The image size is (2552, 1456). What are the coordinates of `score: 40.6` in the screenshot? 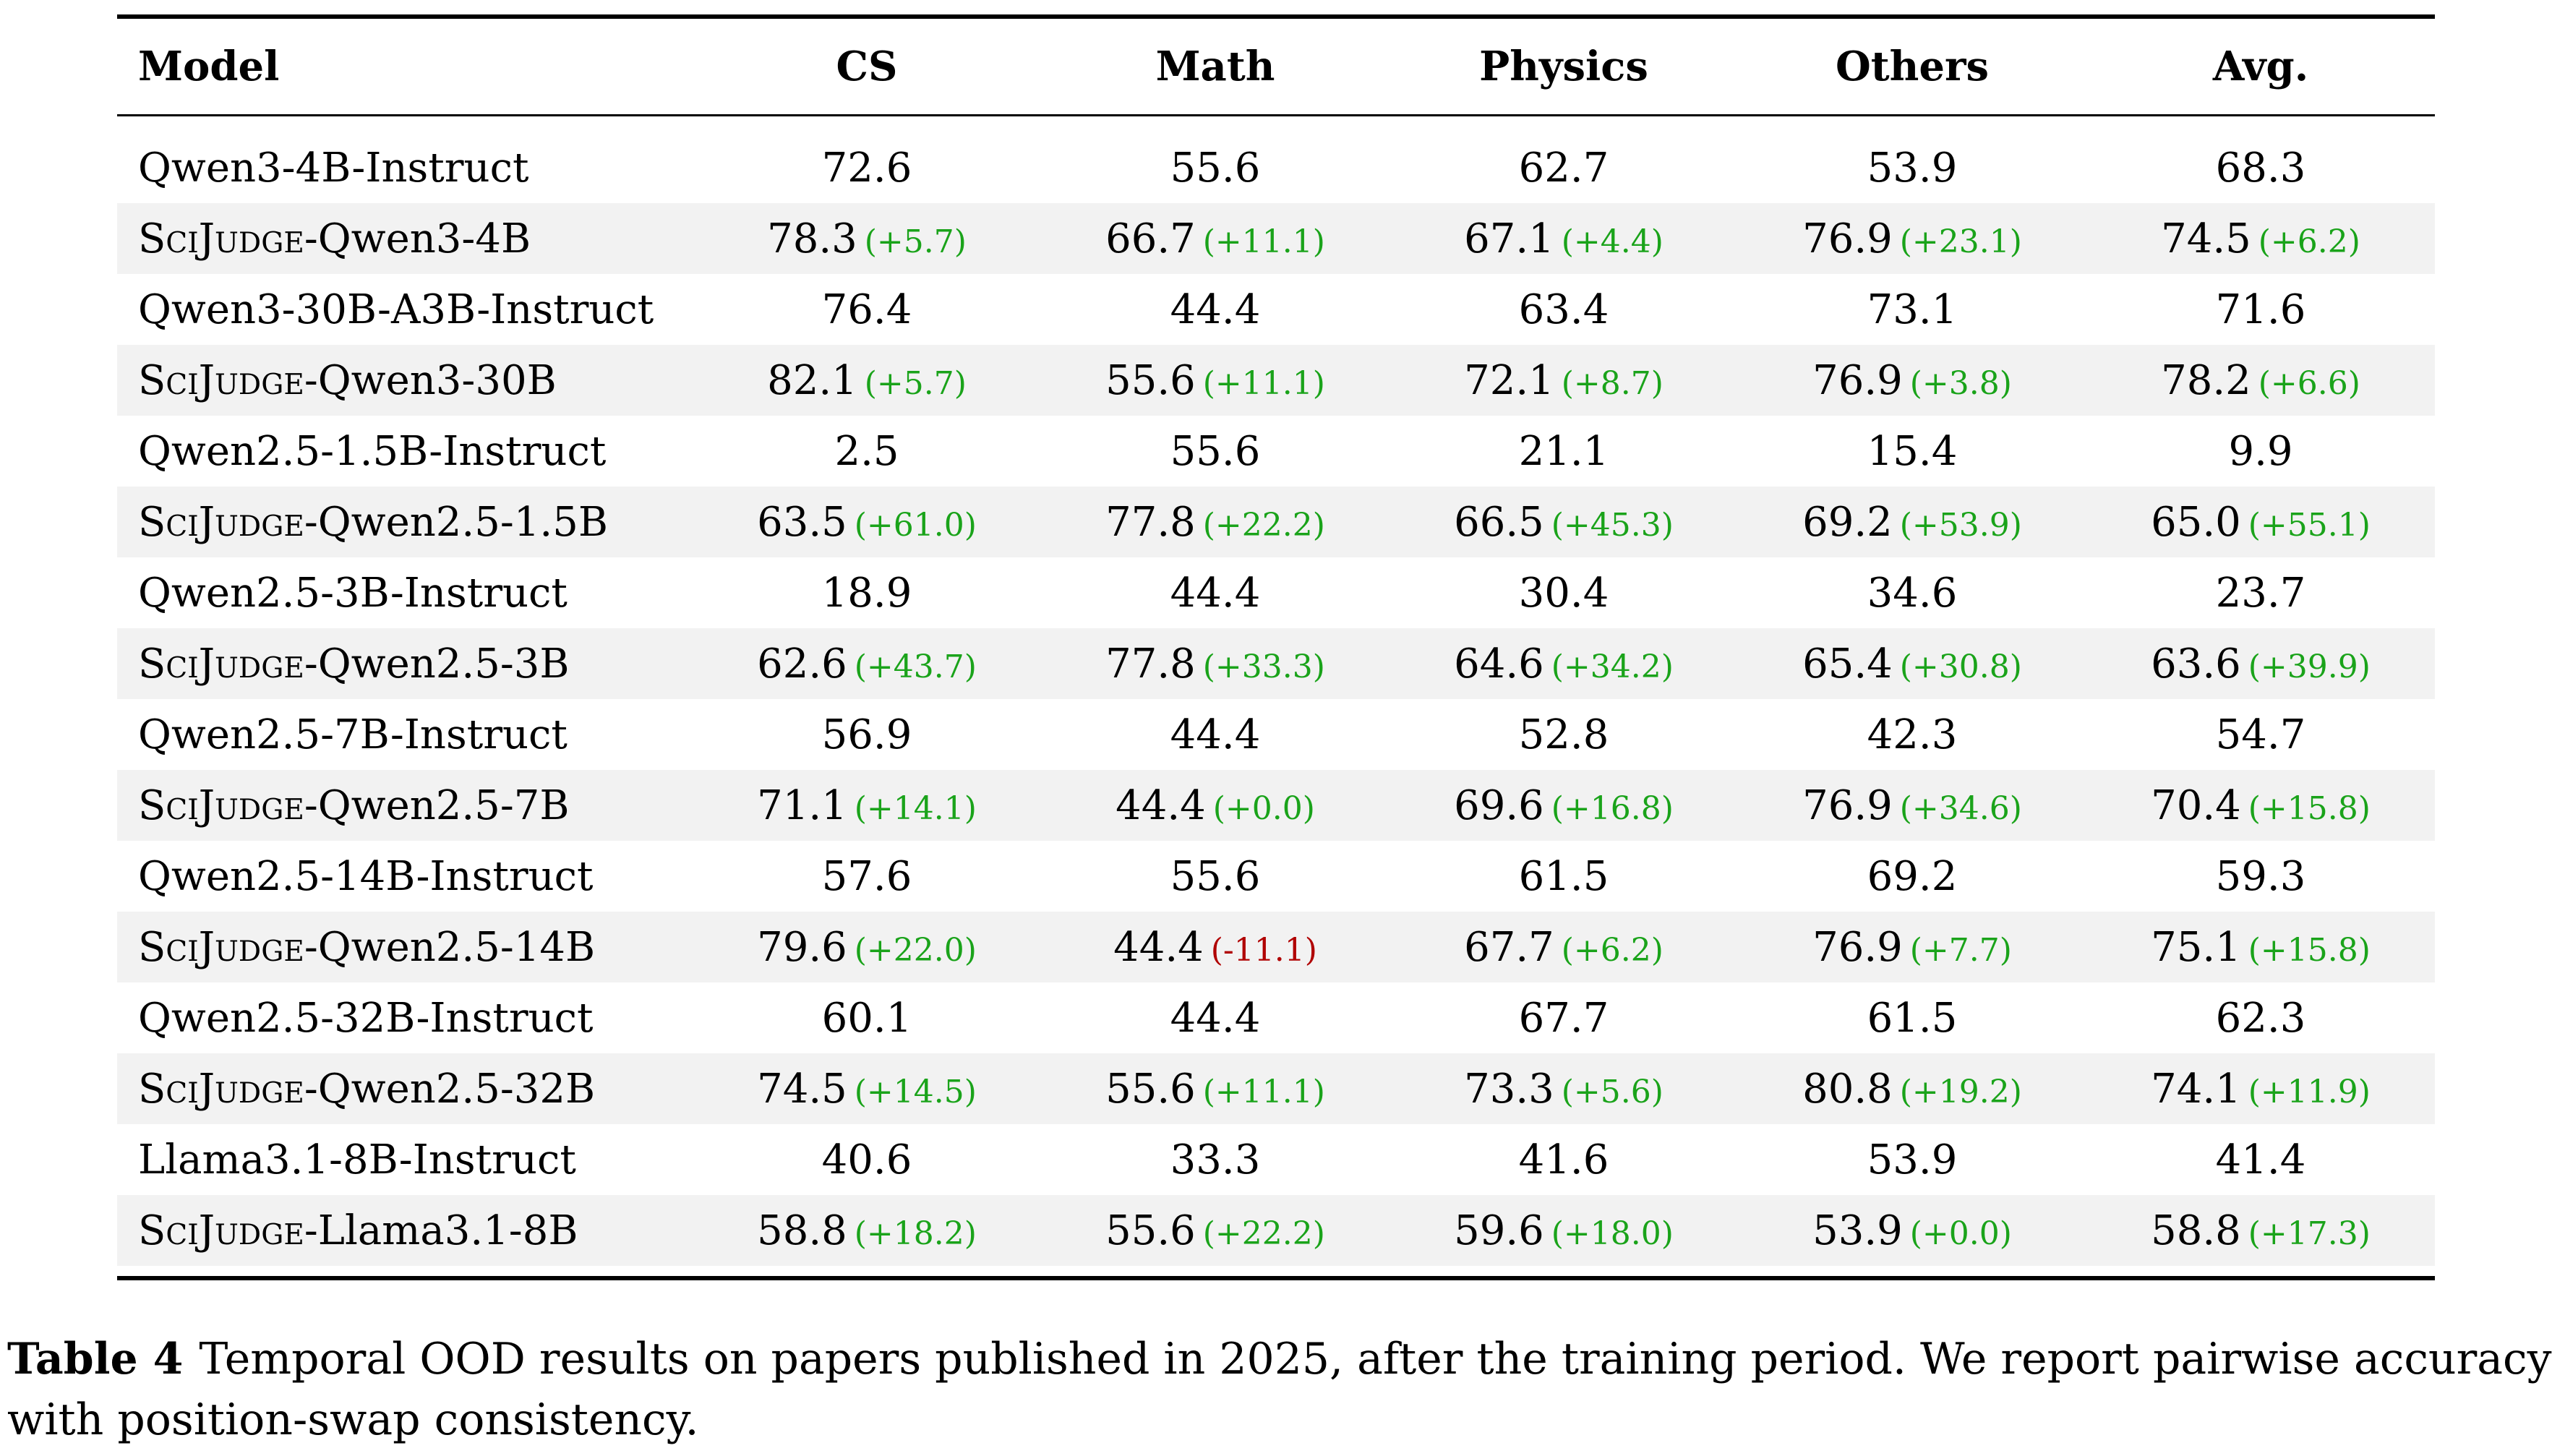 It's located at (866, 1159).